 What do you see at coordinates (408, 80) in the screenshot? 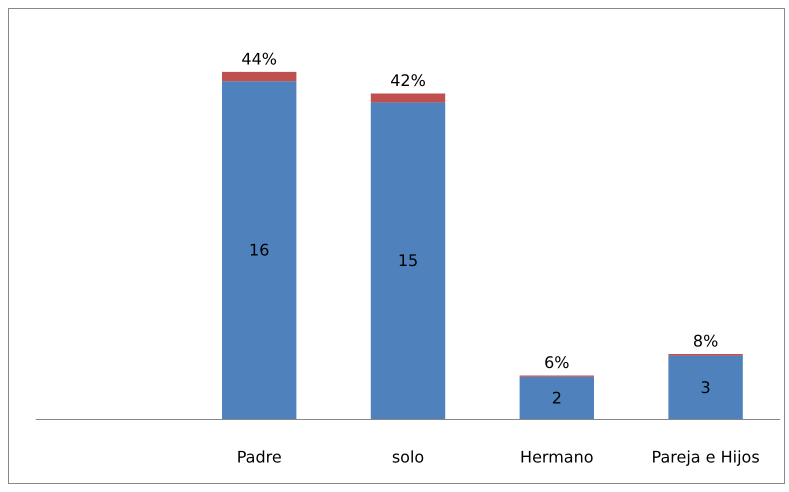
I see `data-label: 42%` at bounding box center [408, 80].